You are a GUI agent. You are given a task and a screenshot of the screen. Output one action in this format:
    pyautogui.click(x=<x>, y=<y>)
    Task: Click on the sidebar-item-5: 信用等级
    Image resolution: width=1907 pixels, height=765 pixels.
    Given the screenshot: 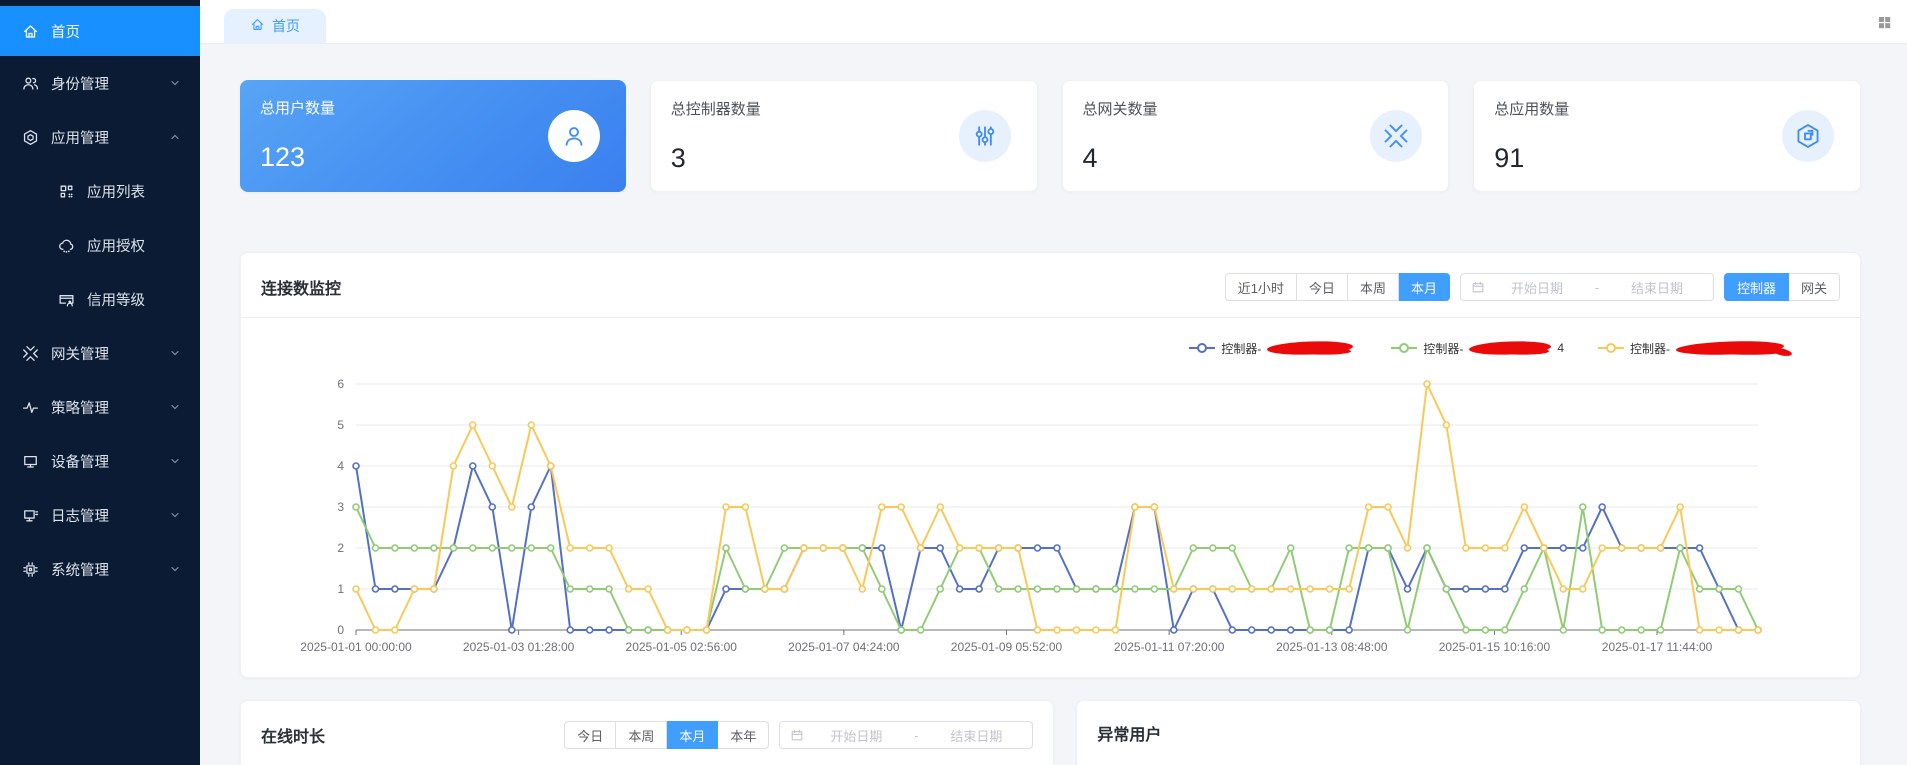 What is the action you would take?
    pyautogui.click(x=100, y=299)
    